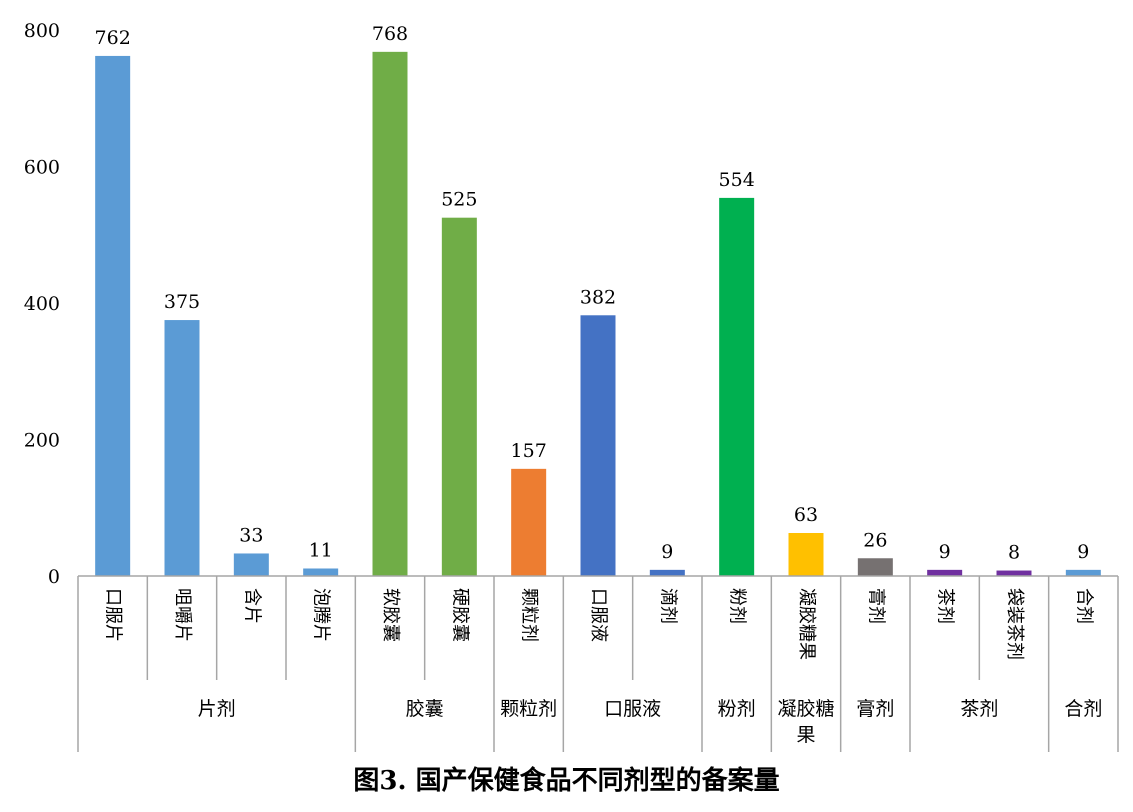 The height and width of the screenshot is (812, 1133). What do you see at coordinates (979, 709) in the screenshot?
I see `group-label: 茶剂` at bounding box center [979, 709].